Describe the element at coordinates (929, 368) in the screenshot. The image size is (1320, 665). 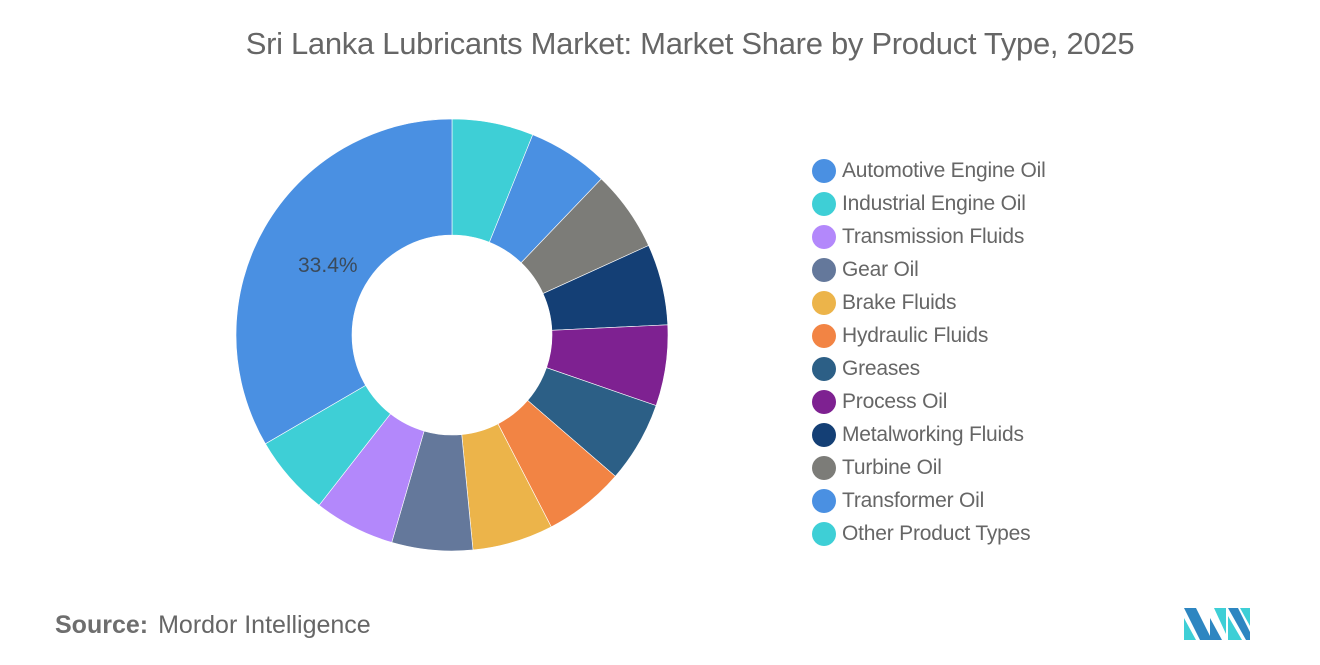
I see `legend-item: Greases` at that location.